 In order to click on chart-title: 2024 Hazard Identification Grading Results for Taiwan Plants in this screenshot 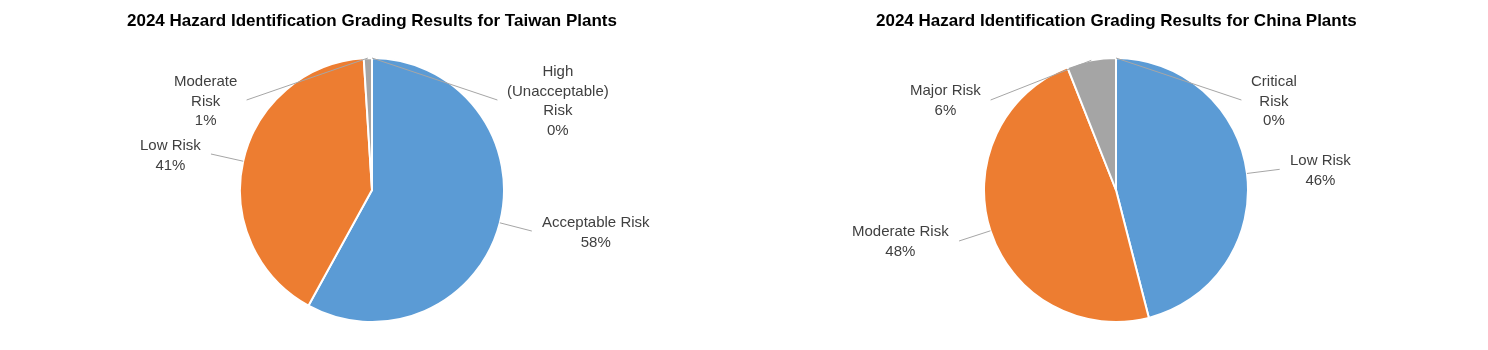, I will do `click(372, 20)`.